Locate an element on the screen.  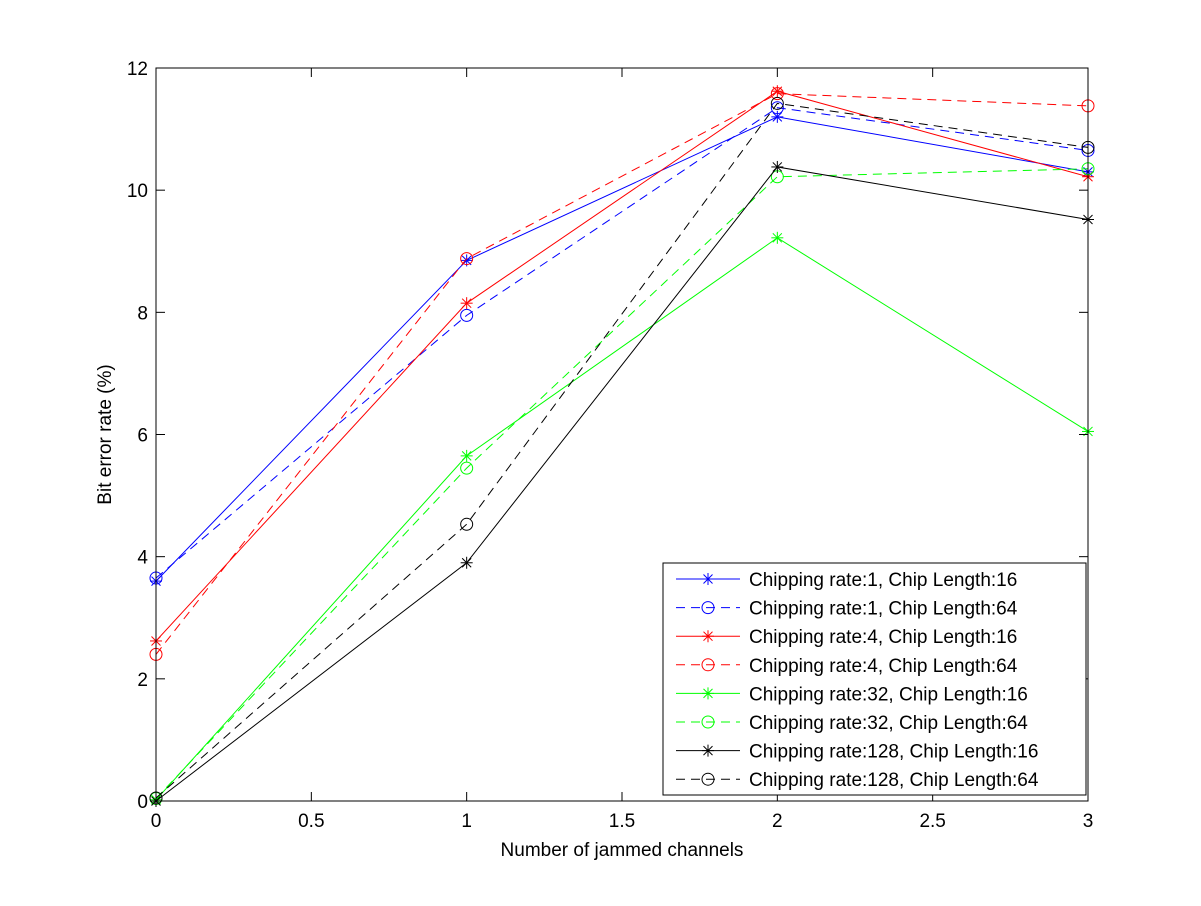
legend-entry: Chipping rate:128, Chip Length:64 is located at coordinates (857, 780).